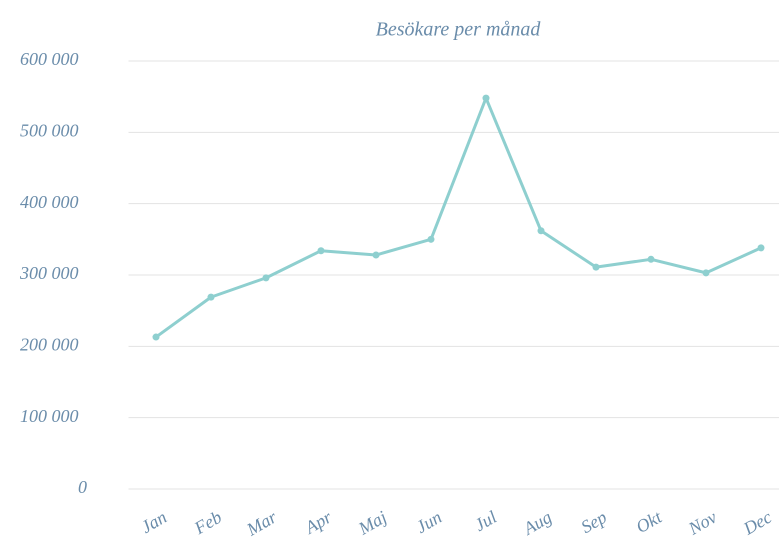 This screenshot has width=779, height=544. What do you see at coordinates (49, 202) in the screenshot?
I see `y-tick-label: 400 000` at bounding box center [49, 202].